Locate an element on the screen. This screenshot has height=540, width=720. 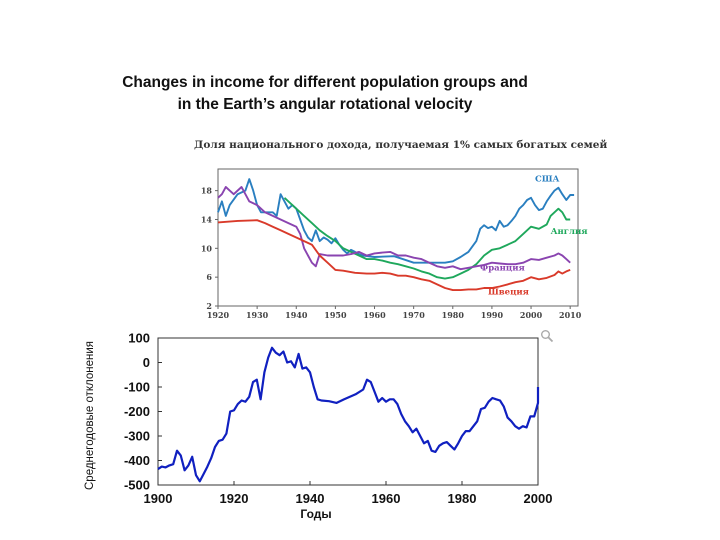
bottom-chart-y-tick-label: -400 is located at coordinates (137, 460).